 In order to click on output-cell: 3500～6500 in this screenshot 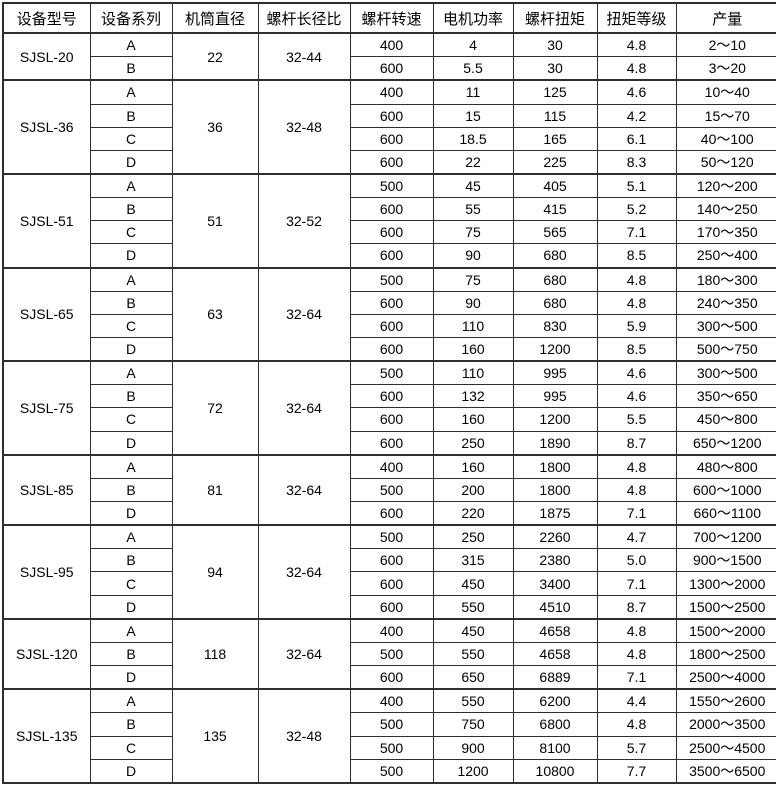, I will do `click(725, 771)`.